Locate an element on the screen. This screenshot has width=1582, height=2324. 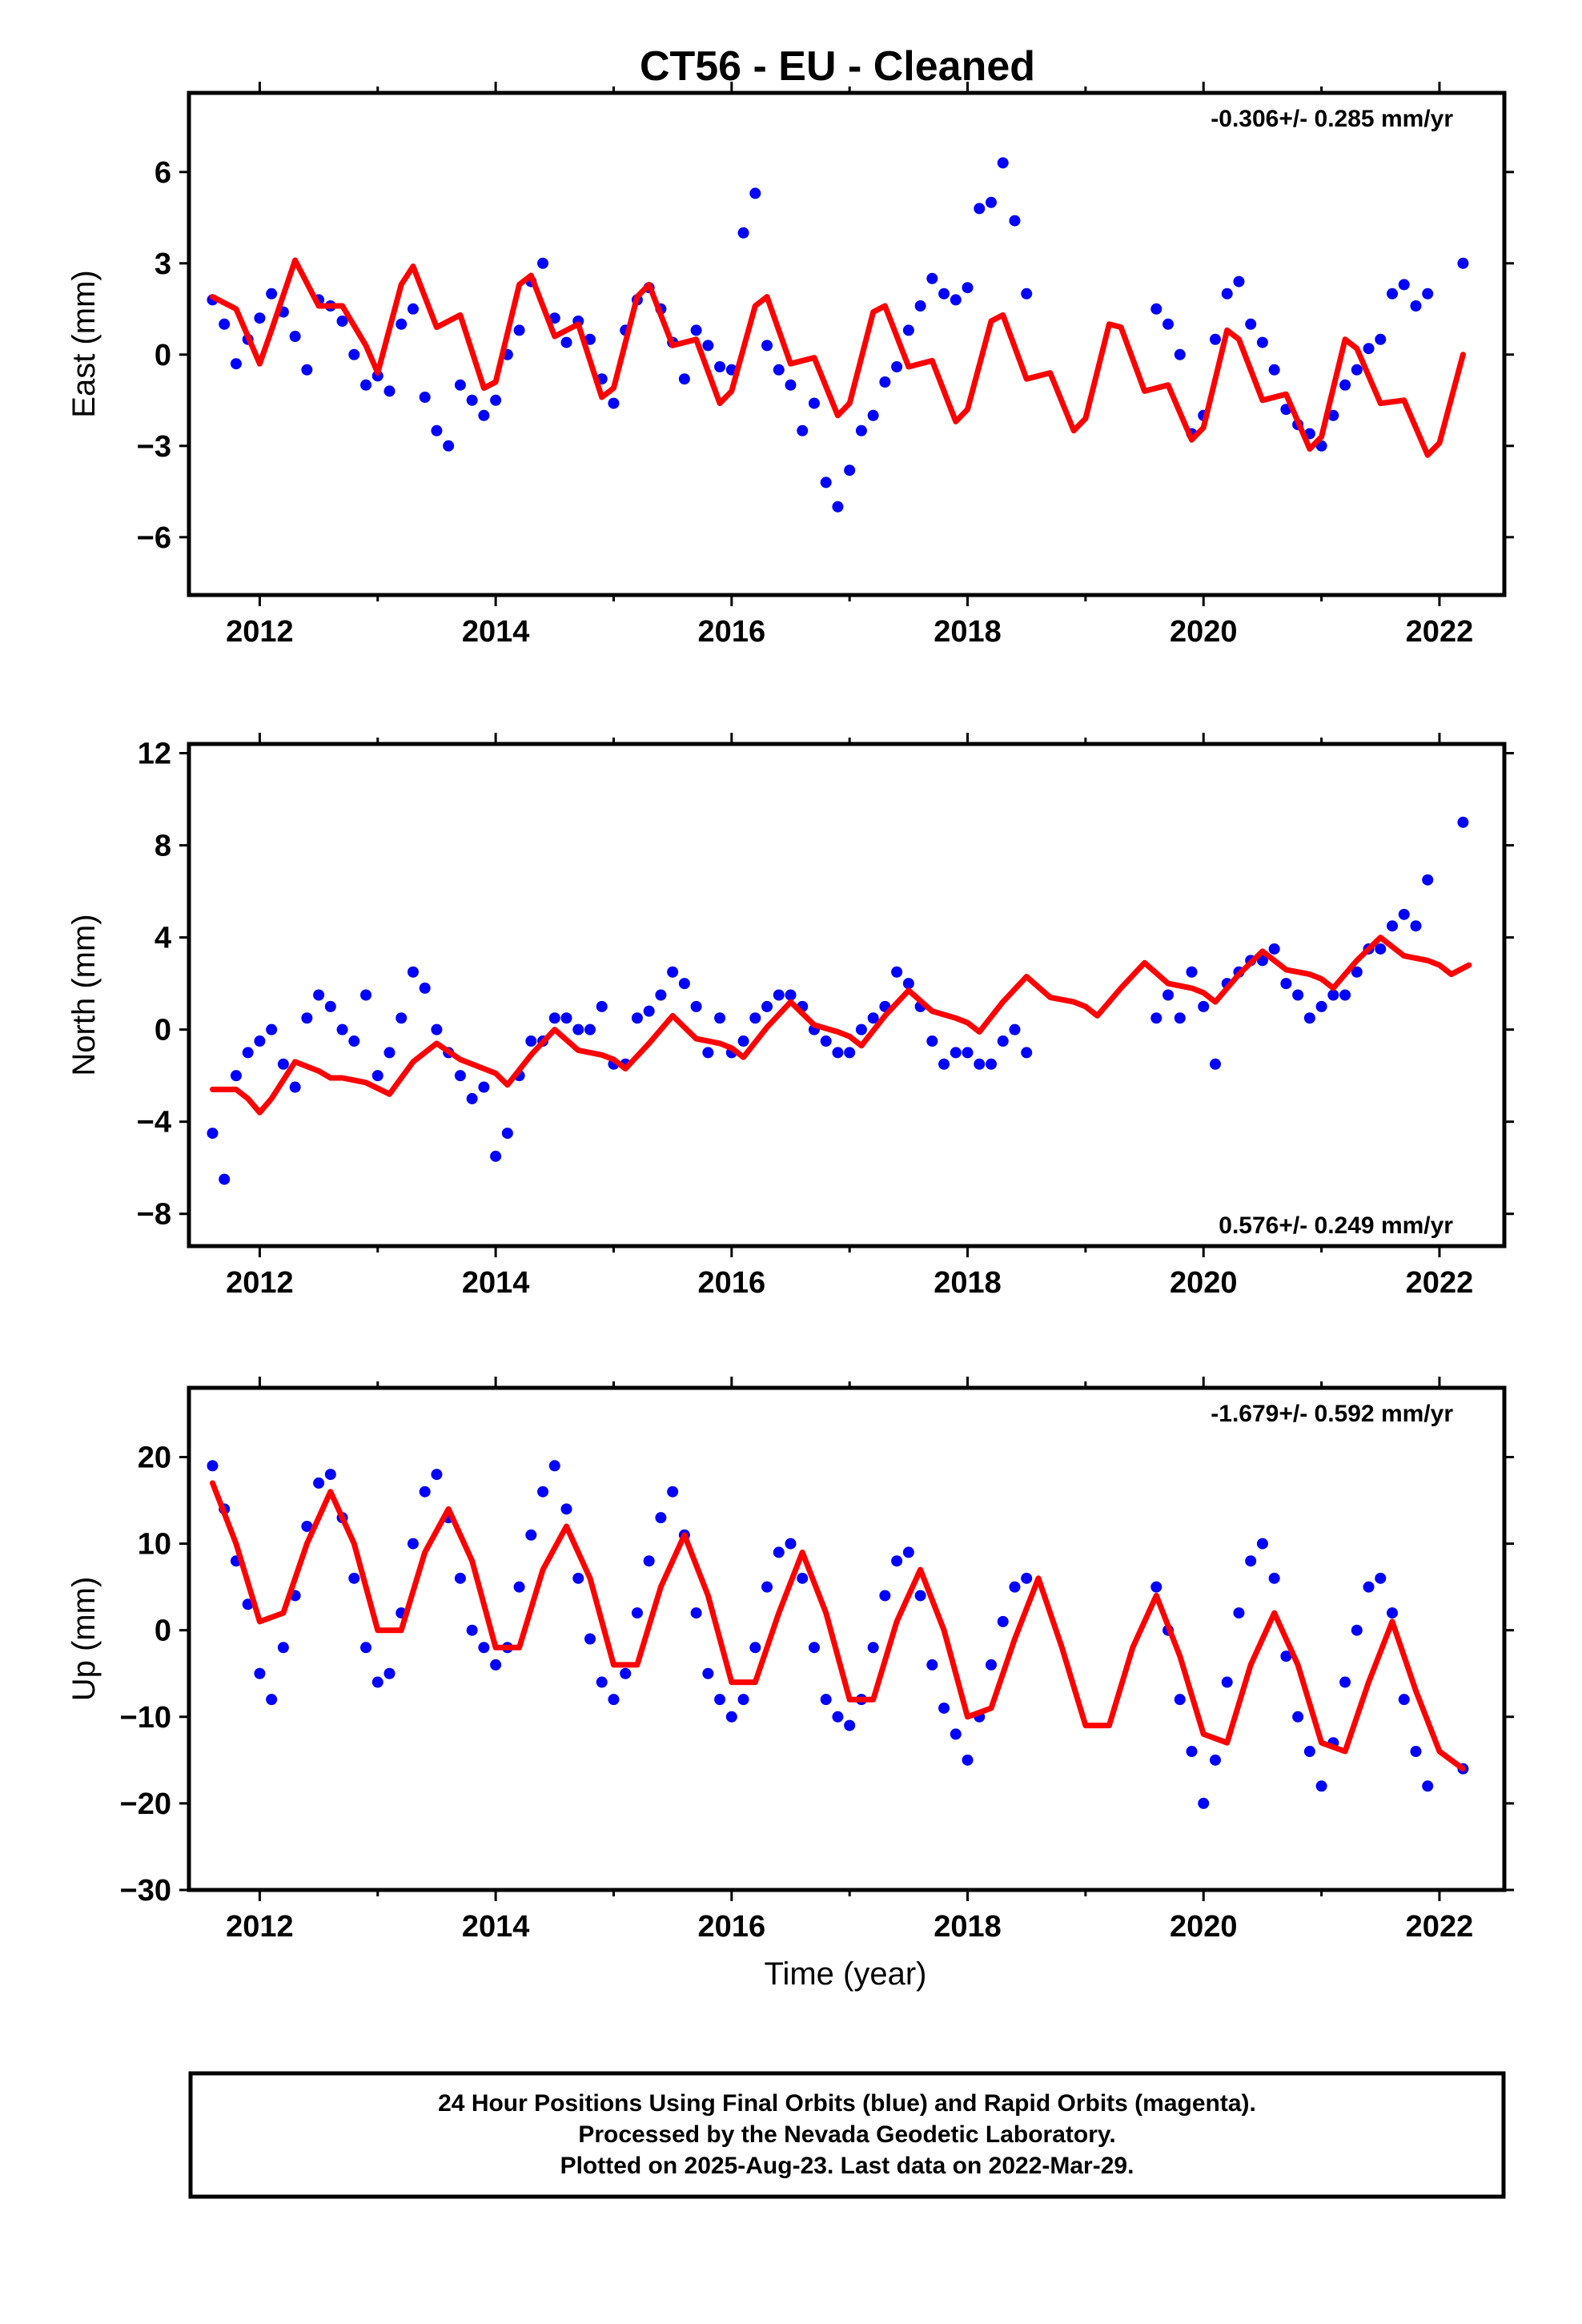
x-tick-label: 2022 is located at coordinates (1440, 1927).